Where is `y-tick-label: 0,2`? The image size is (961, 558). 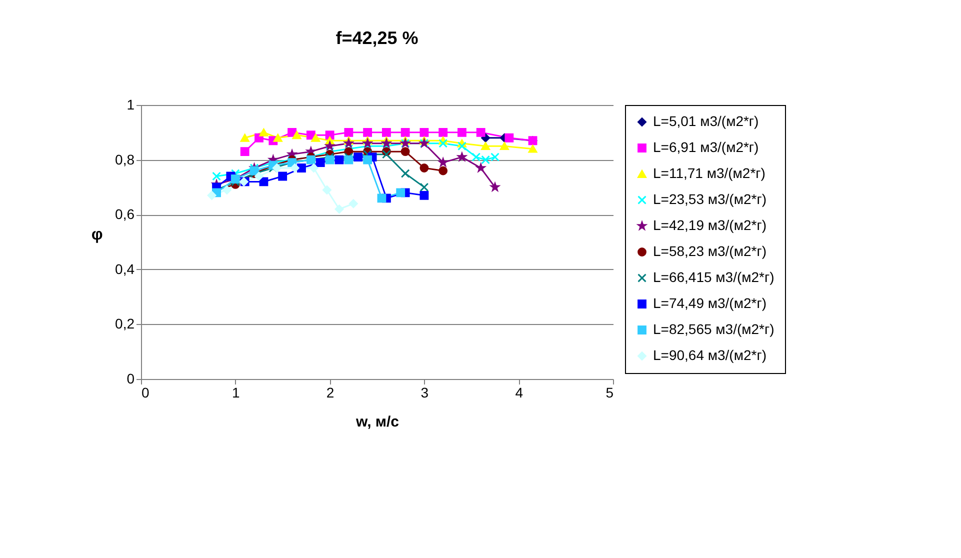
y-tick-label: 0,2 is located at coordinates (125, 324).